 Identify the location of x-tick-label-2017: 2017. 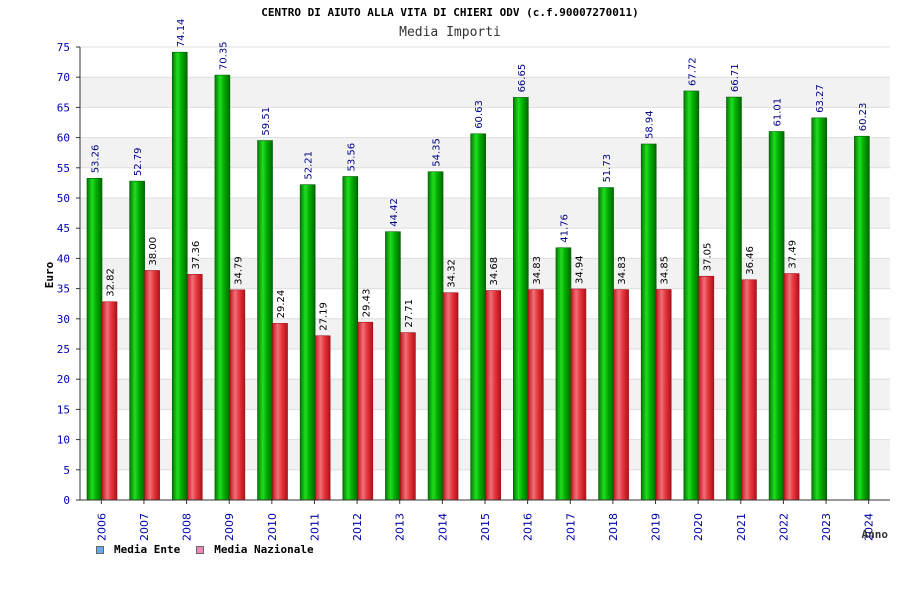
(570, 527).